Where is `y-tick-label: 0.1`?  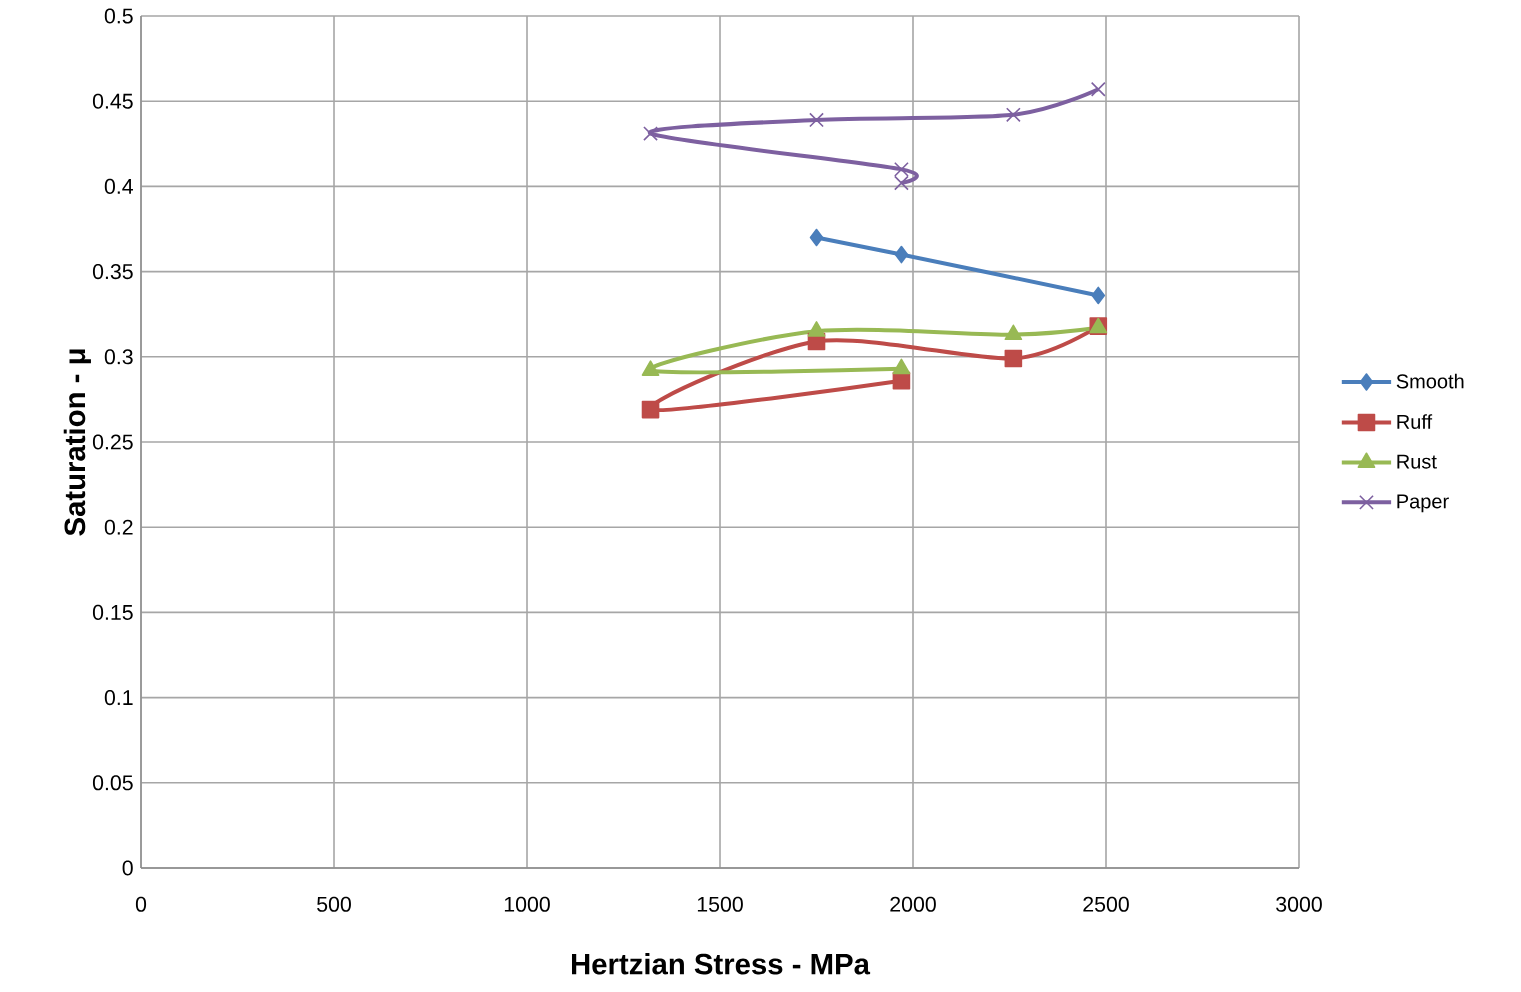 y-tick-label: 0.1 is located at coordinates (118, 698).